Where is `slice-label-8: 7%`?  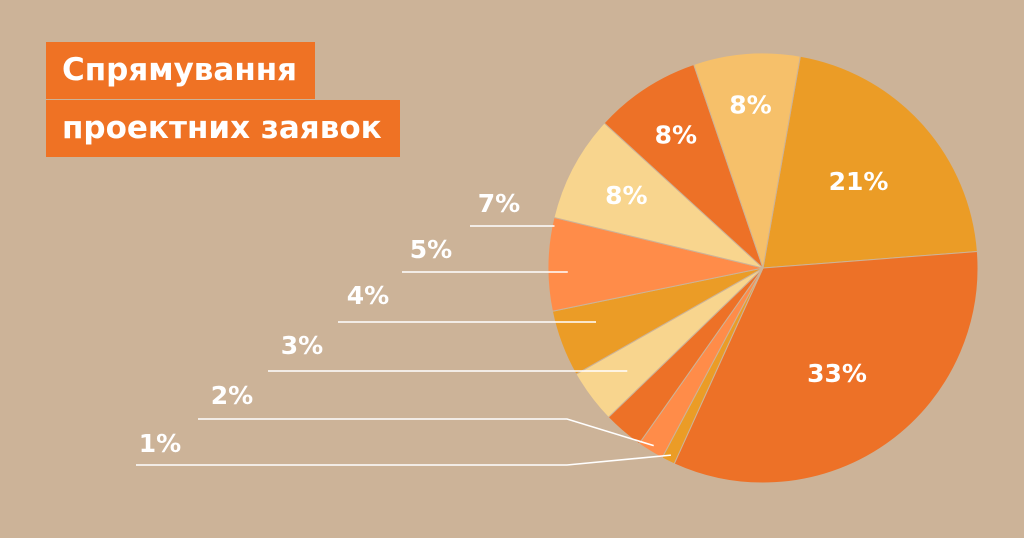
slice-label-8: 7% is located at coordinates (499, 203).